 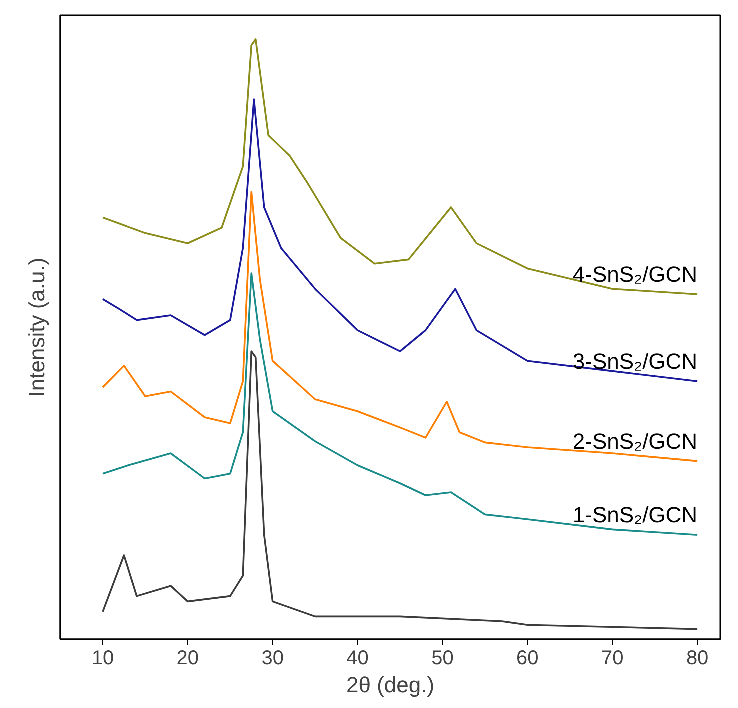 What do you see at coordinates (635, 275) in the screenshot?
I see `series-label: 4-SnS₂/GCN` at bounding box center [635, 275].